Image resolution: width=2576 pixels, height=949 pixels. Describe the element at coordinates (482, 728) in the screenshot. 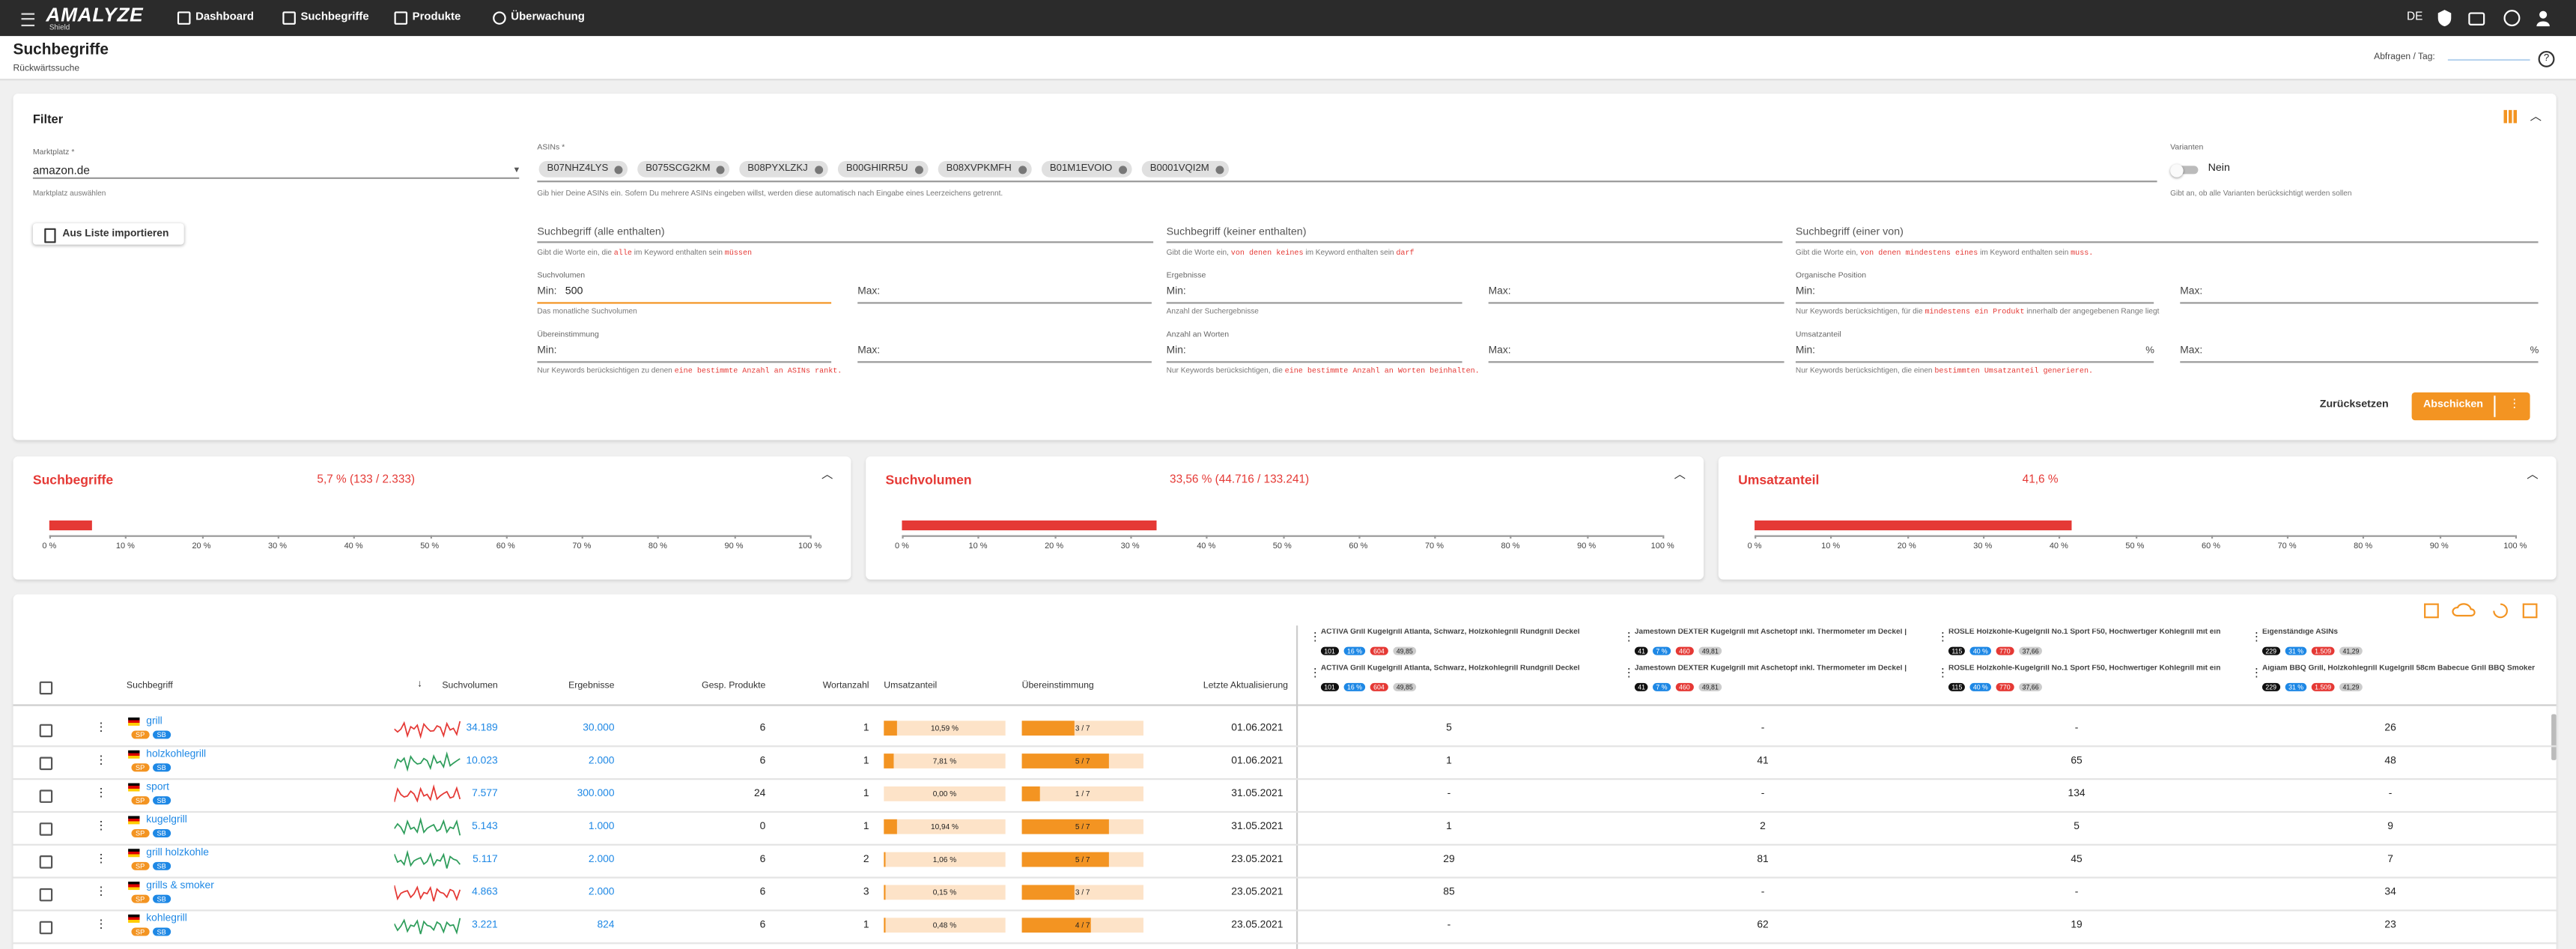

I see `search-volume: 34.189` at that location.